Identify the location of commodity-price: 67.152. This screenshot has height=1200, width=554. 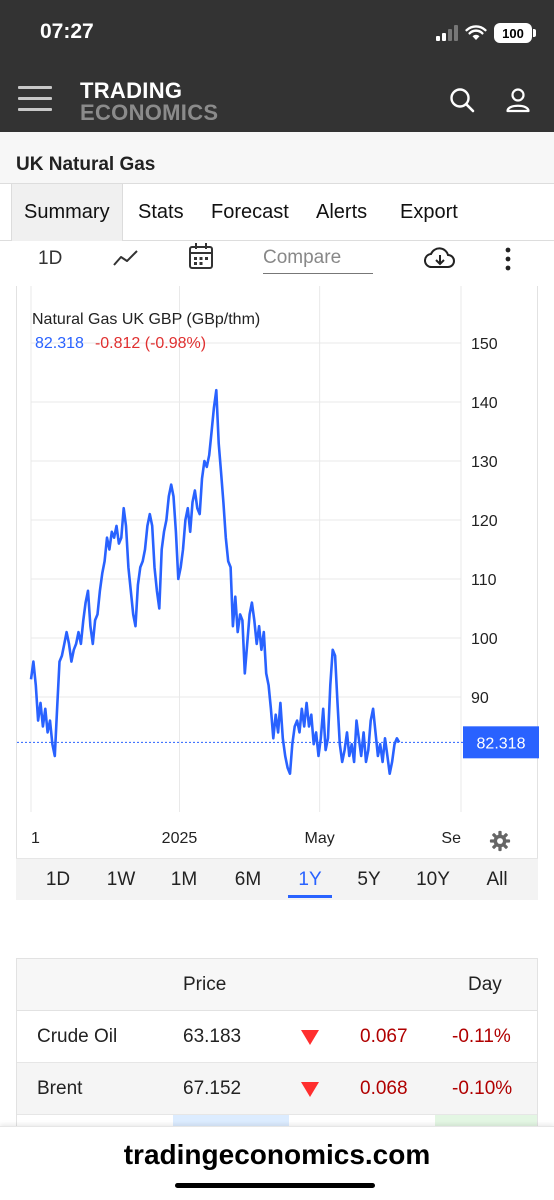
(212, 1088).